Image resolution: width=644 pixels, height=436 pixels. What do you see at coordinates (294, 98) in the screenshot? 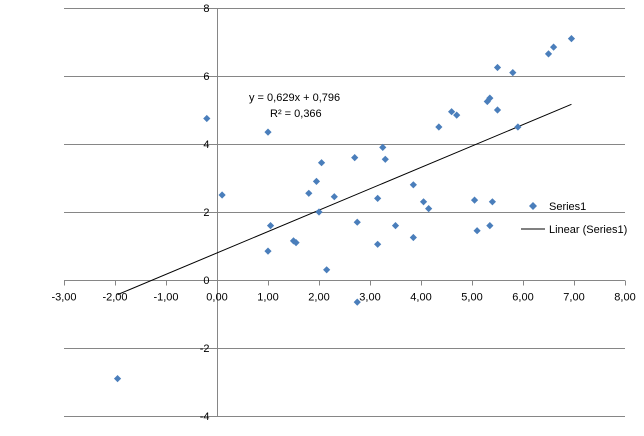
I see `trendline-equation-label: y = 0,629x + 0,796` at bounding box center [294, 98].